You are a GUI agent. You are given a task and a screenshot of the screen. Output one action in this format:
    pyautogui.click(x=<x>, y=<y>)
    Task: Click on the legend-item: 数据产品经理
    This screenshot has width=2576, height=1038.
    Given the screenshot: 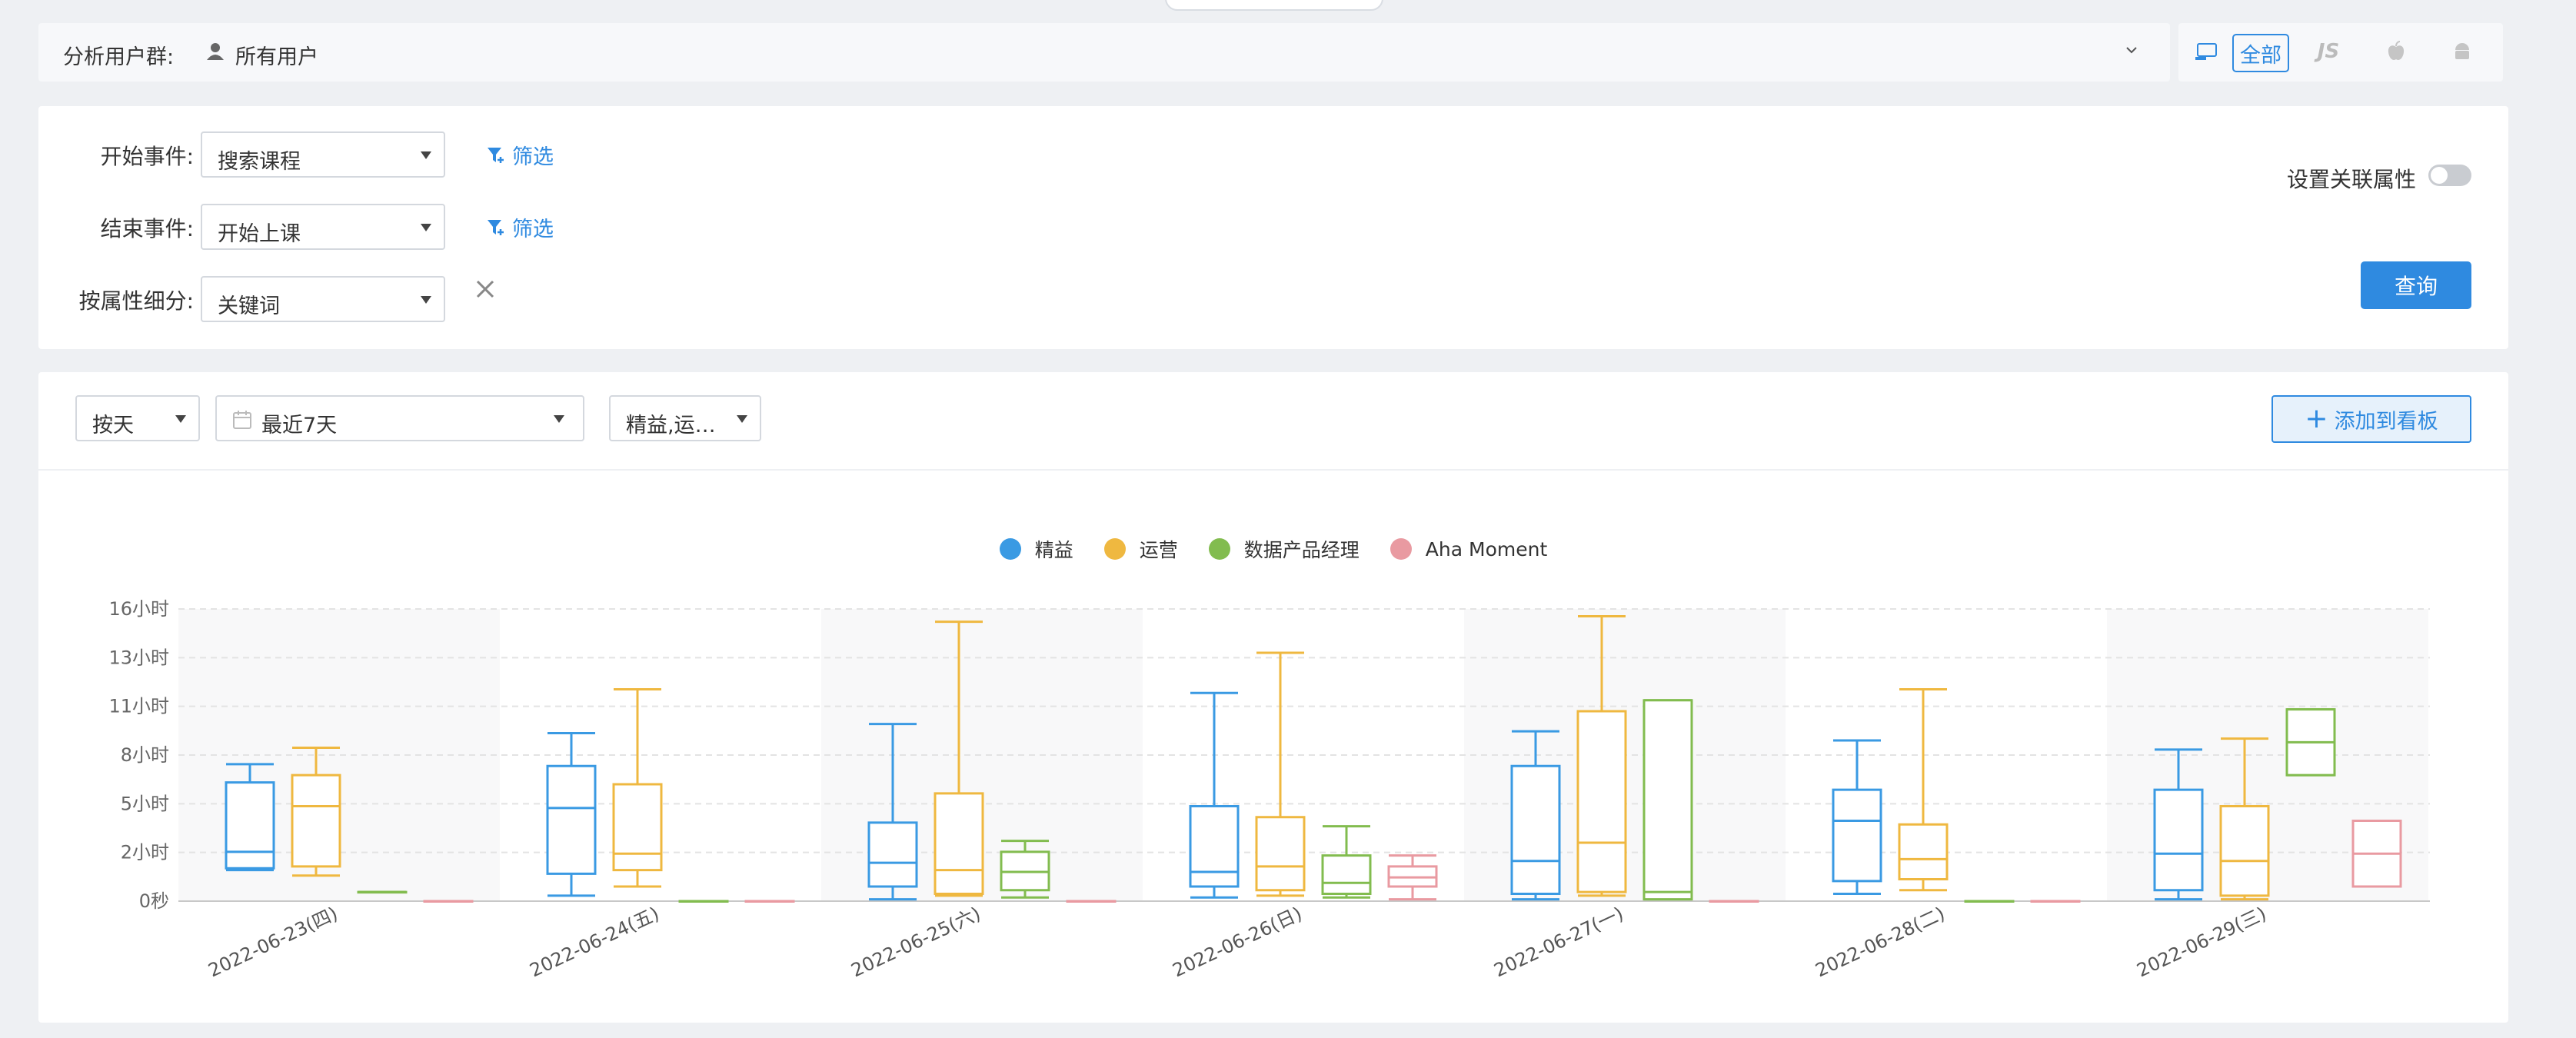 What is the action you would take?
    pyautogui.click(x=1284, y=549)
    